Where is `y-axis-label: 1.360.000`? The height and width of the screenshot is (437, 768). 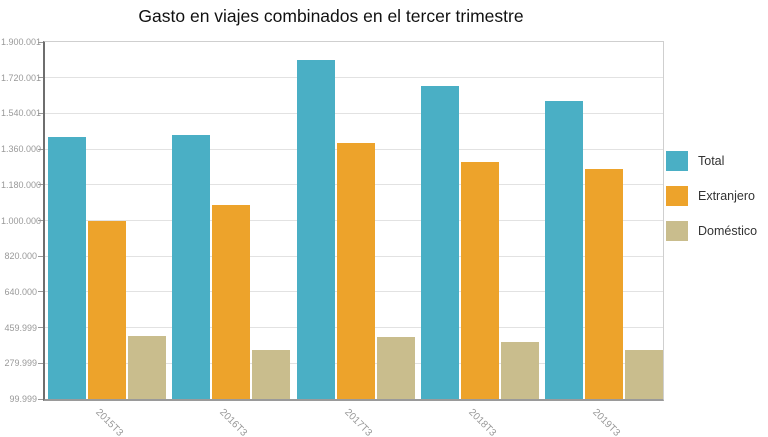
y-axis-label: 1.360.000 is located at coordinates (21, 149).